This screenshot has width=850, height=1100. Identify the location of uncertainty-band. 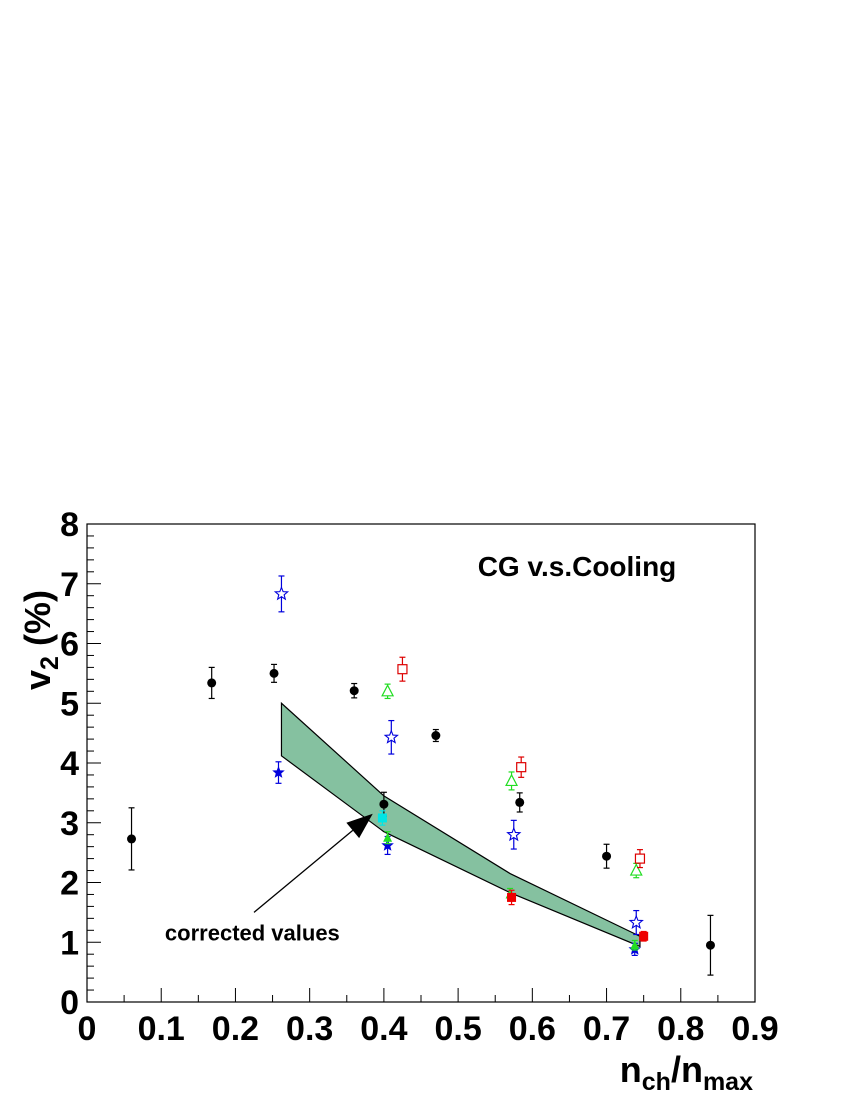
(460, 824).